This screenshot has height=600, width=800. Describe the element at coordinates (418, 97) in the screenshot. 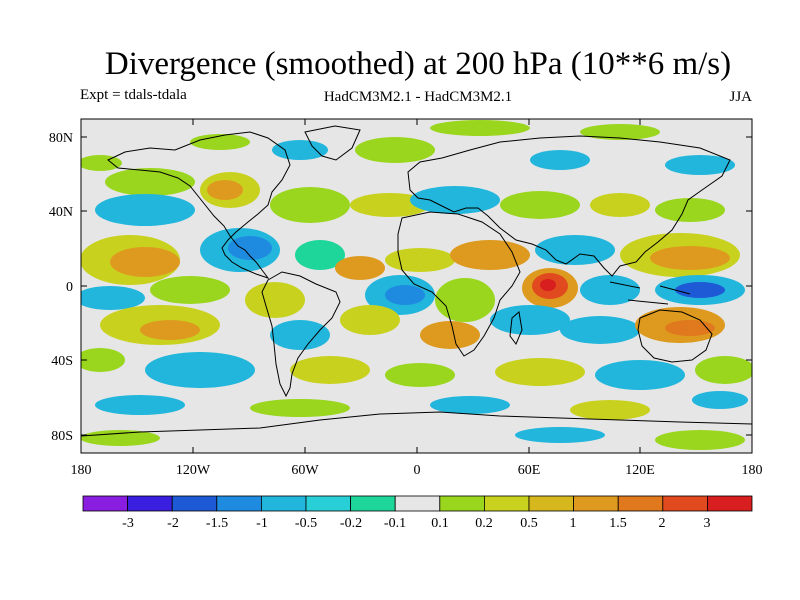

I see `models-label: HadCM3M2.1 - HadCM3M2.1` at that location.